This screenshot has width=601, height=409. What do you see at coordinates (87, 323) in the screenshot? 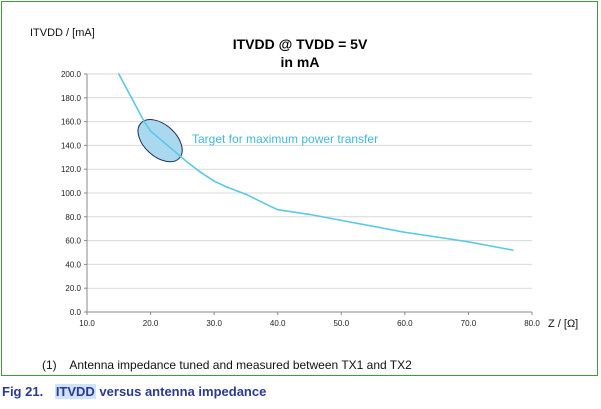
I see `x-tick-label: 10.0` at bounding box center [87, 323].